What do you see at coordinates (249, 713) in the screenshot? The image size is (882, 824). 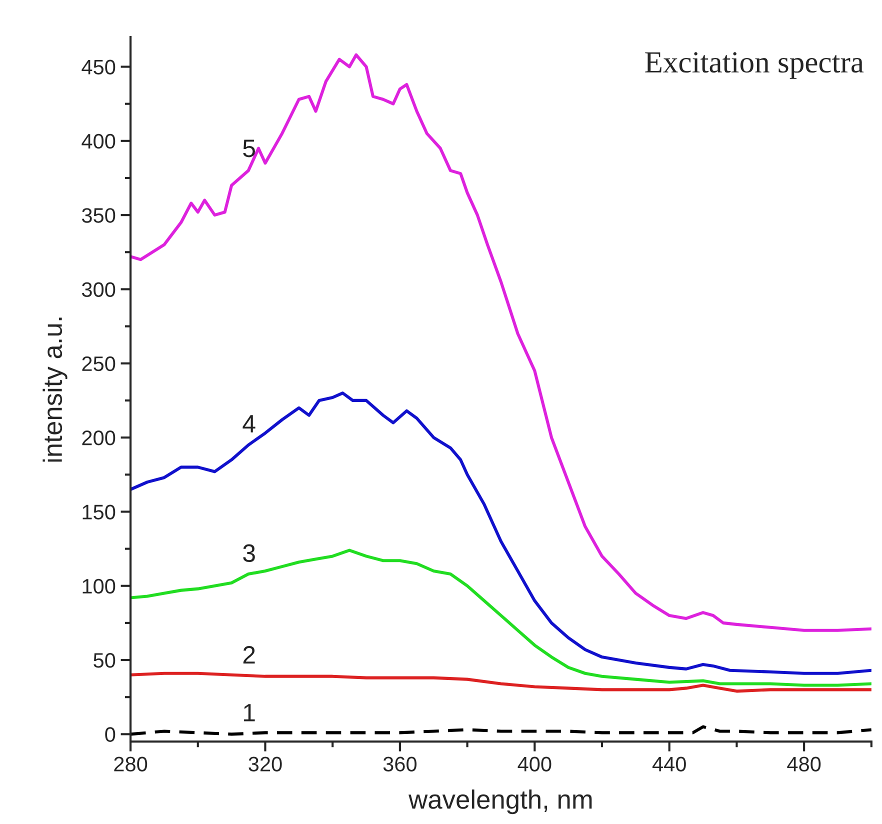 I see `series-label: 1` at bounding box center [249, 713].